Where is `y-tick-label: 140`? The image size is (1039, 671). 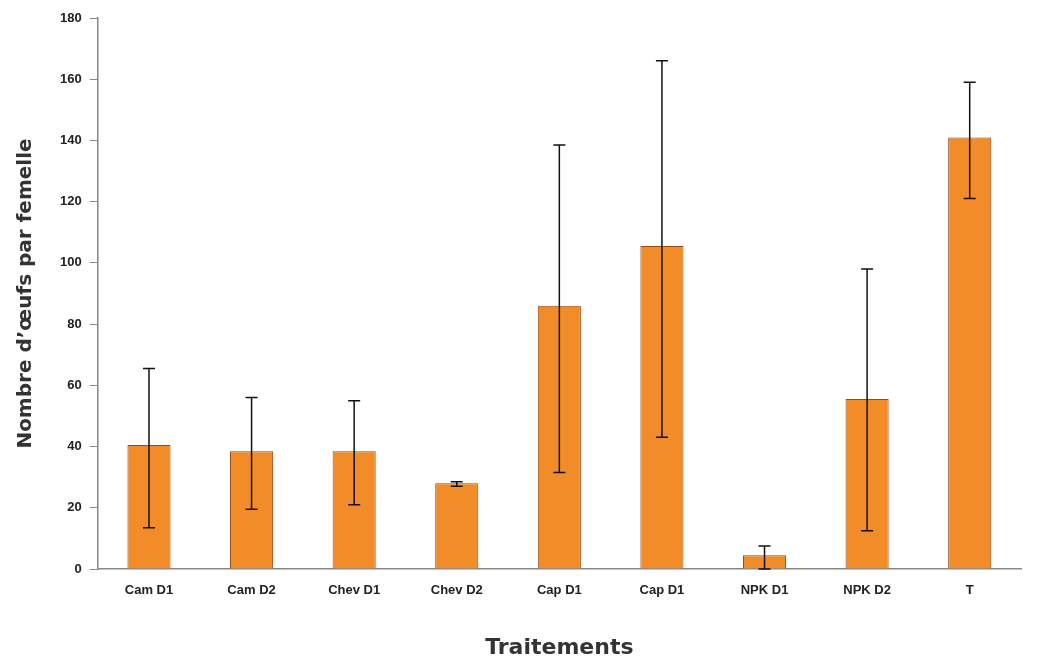 y-tick-label: 140 is located at coordinates (70, 140).